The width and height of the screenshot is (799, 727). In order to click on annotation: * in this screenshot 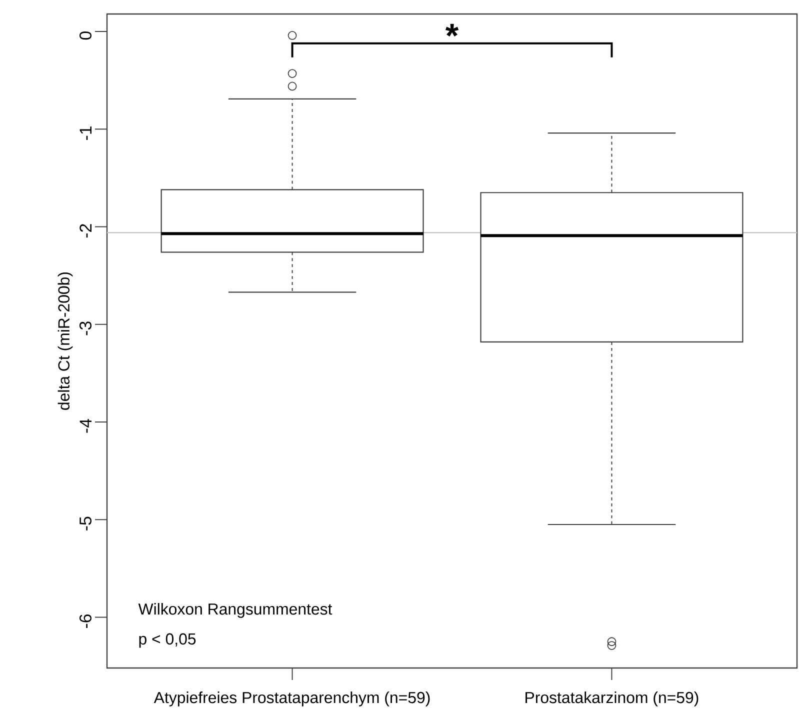, I will do `click(452, 30)`.